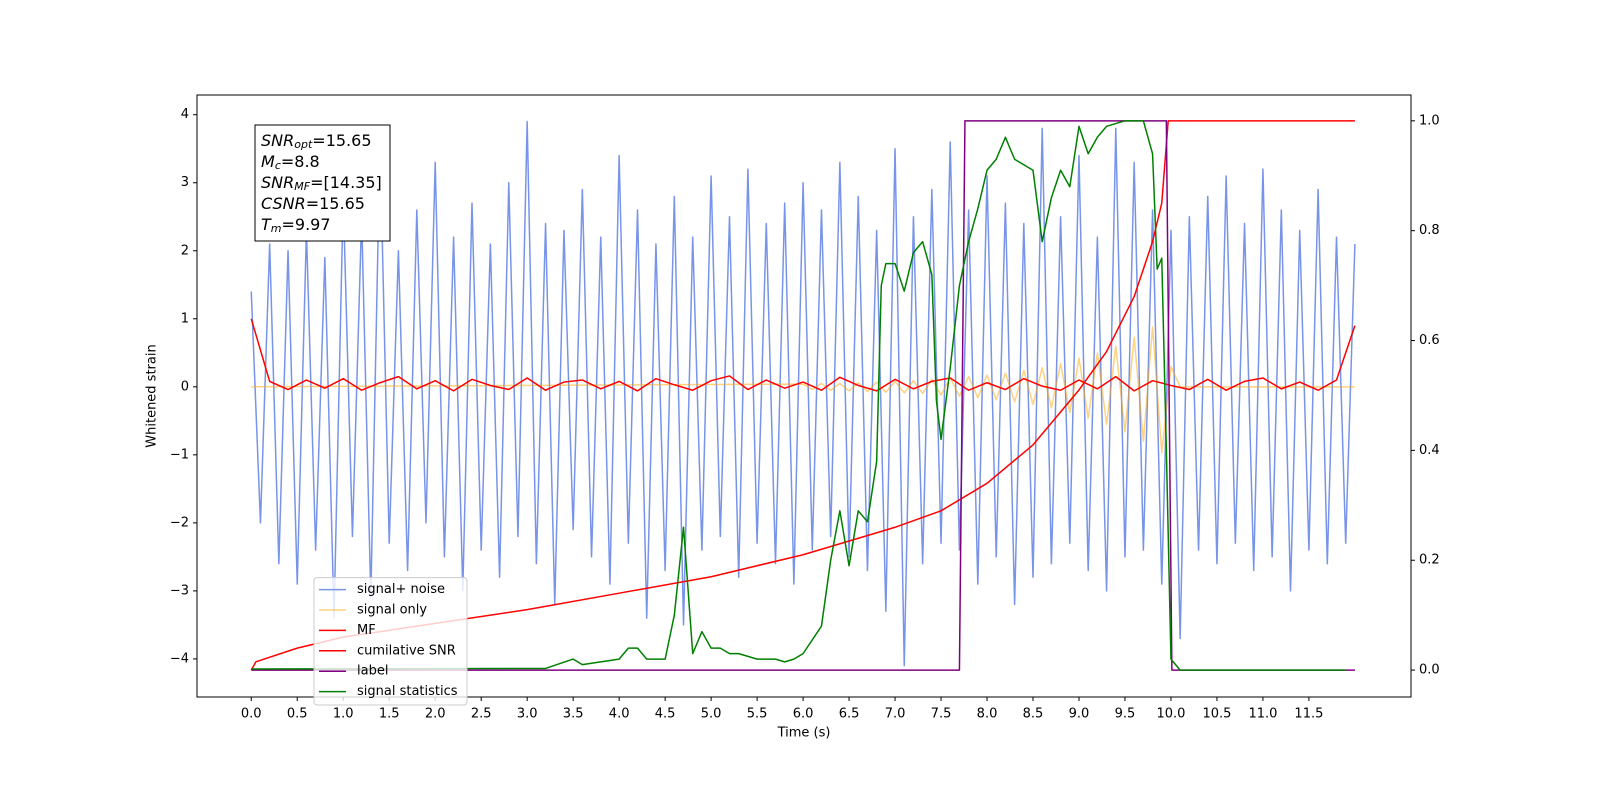 Image resolution: width=1600 pixels, height=800 pixels. What do you see at coordinates (401, 589) in the screenshot?
I see `legend-label: signal+ noise` at bounding box center [401, 589].